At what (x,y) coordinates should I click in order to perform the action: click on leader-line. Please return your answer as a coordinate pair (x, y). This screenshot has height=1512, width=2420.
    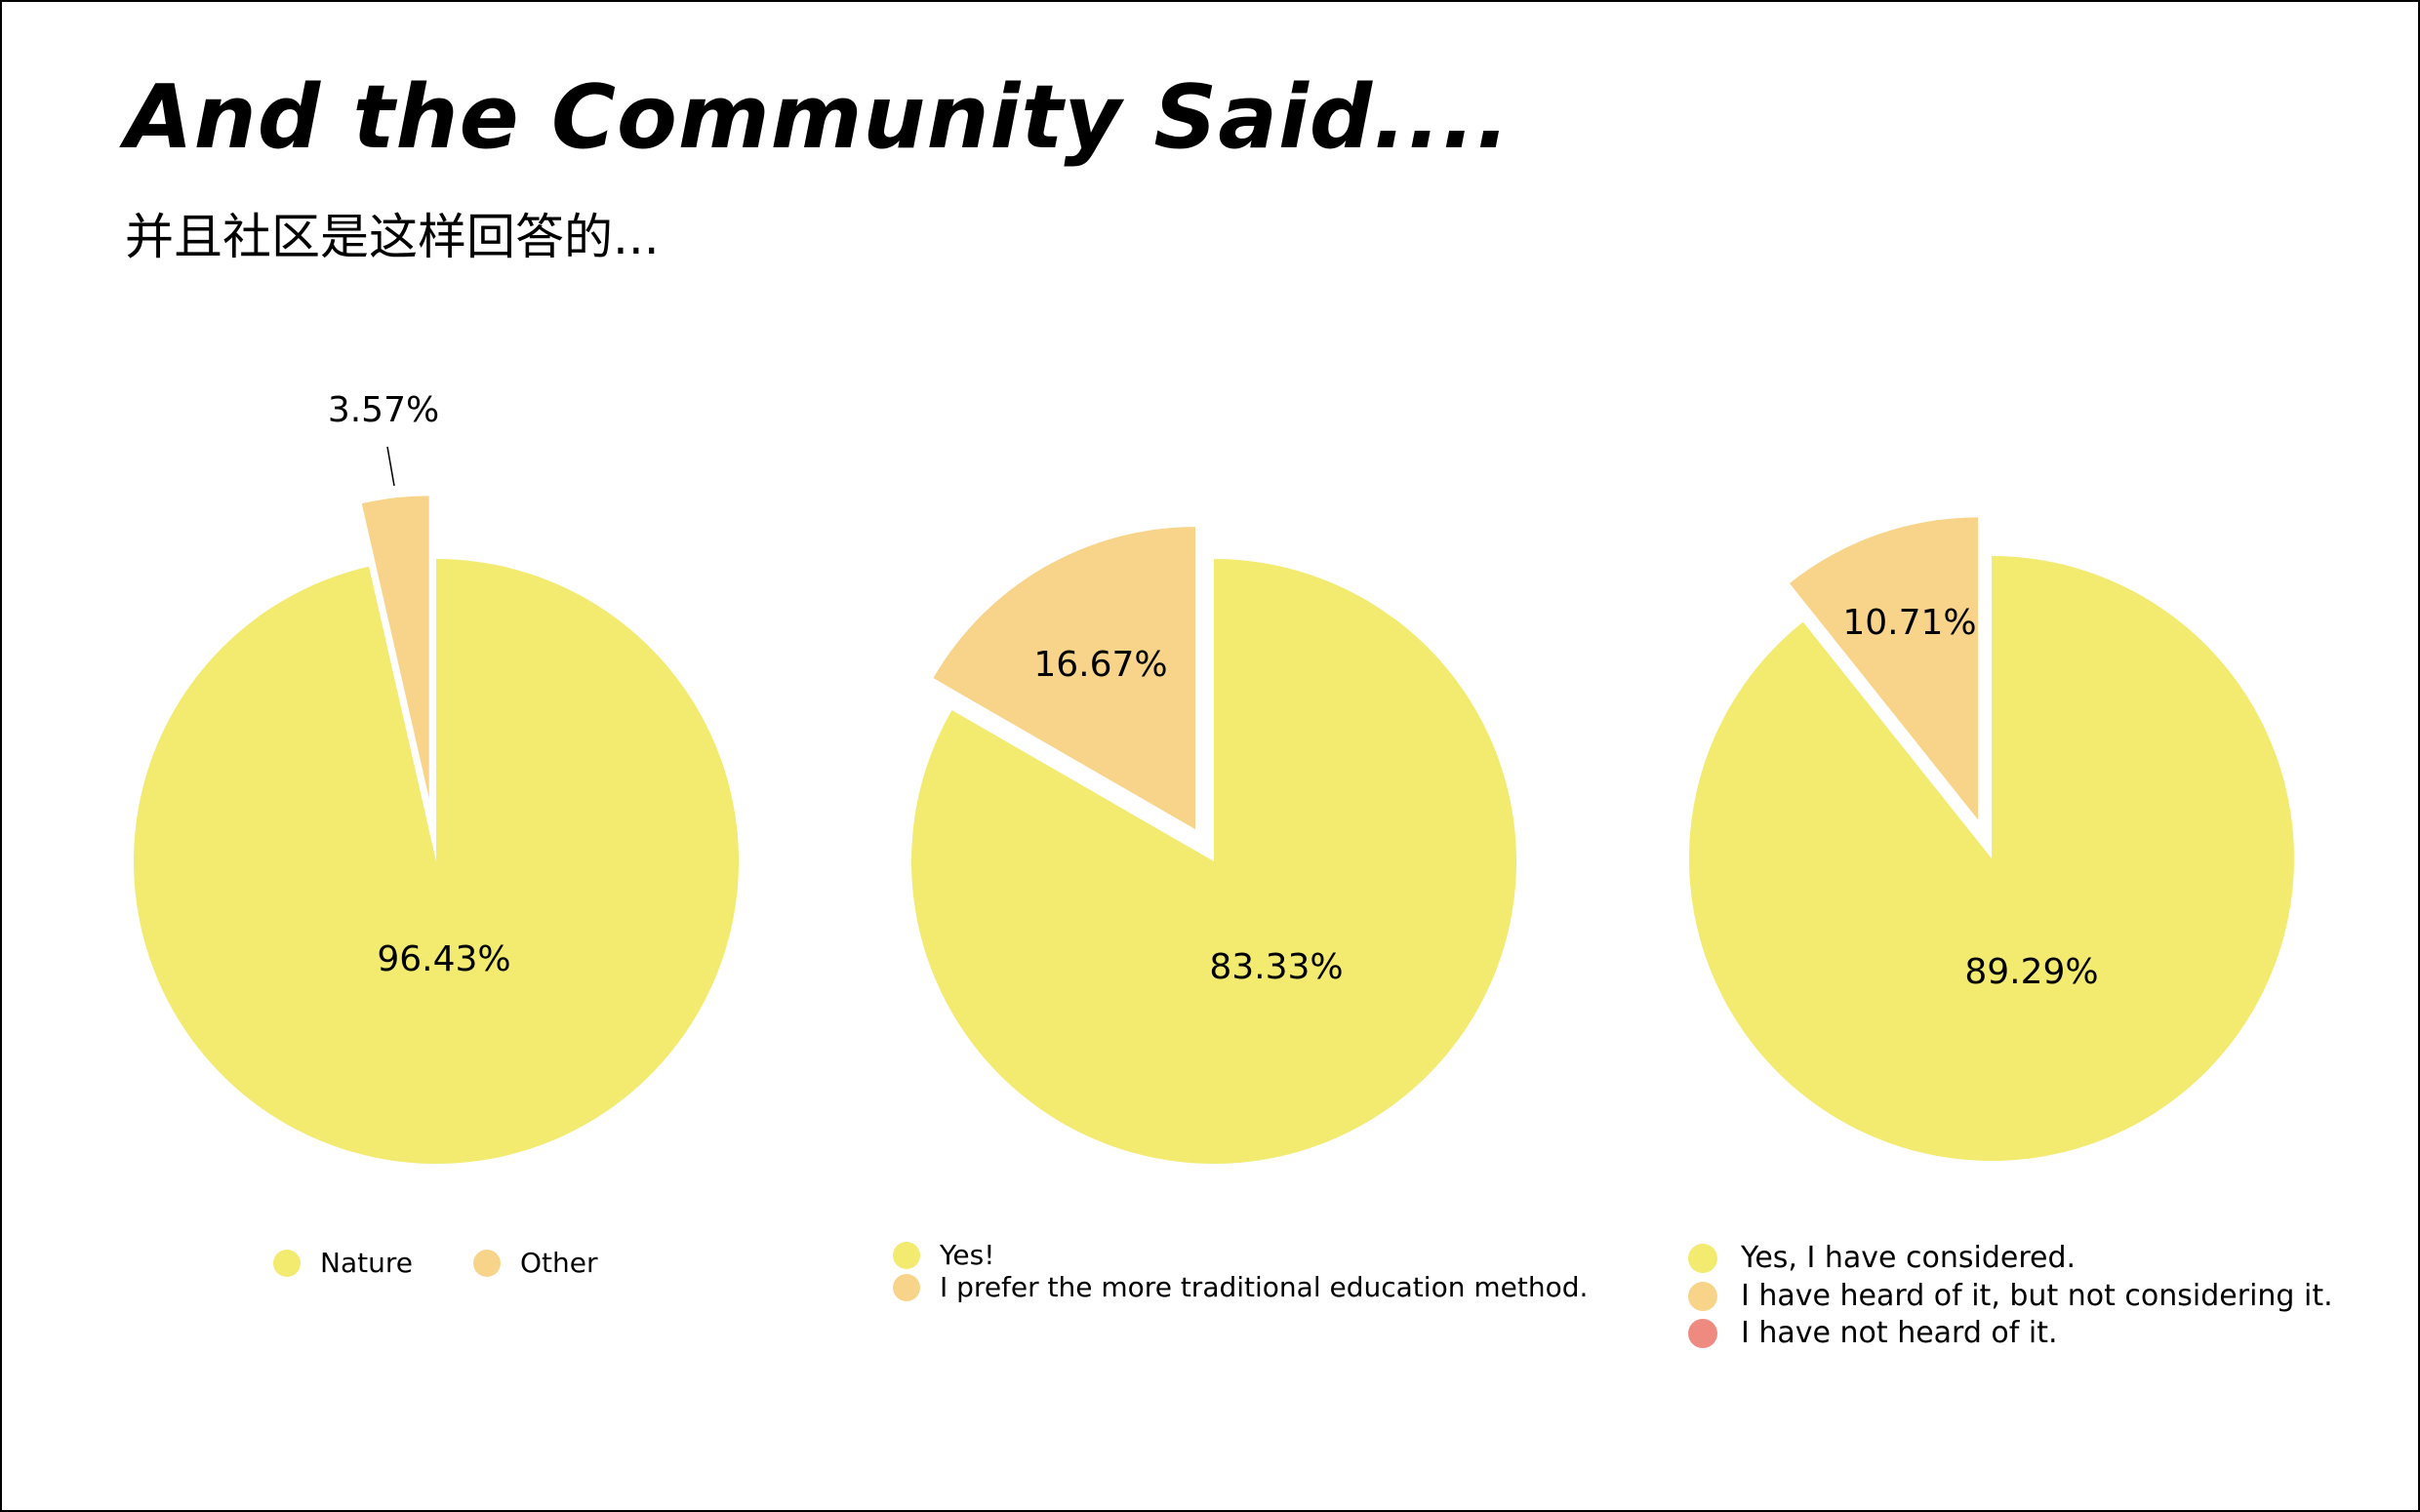
    Looking at the image, I should click on (390, 466).